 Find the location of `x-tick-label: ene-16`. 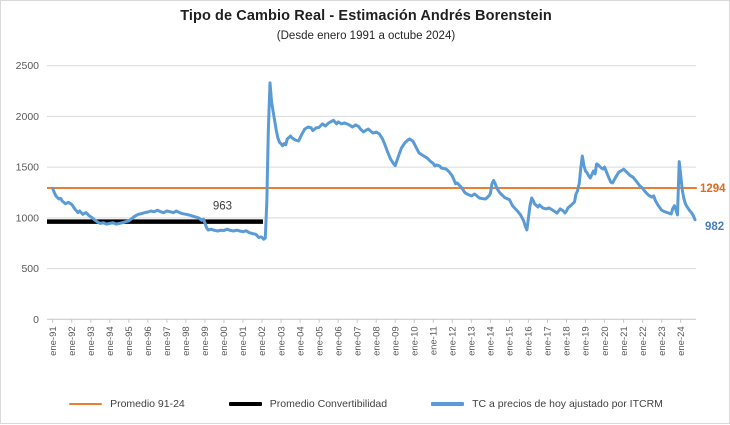

x-tick-label: ene-16 is located at coordinates (529, 341).